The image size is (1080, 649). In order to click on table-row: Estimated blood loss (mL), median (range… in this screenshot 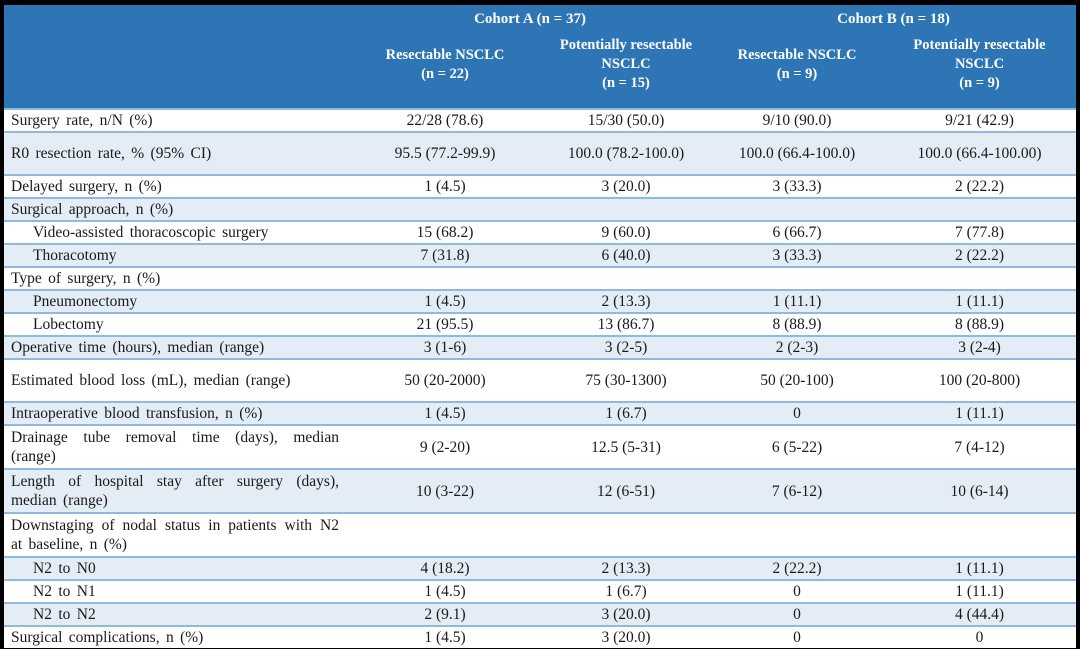, I will do `click(540, 380)`.